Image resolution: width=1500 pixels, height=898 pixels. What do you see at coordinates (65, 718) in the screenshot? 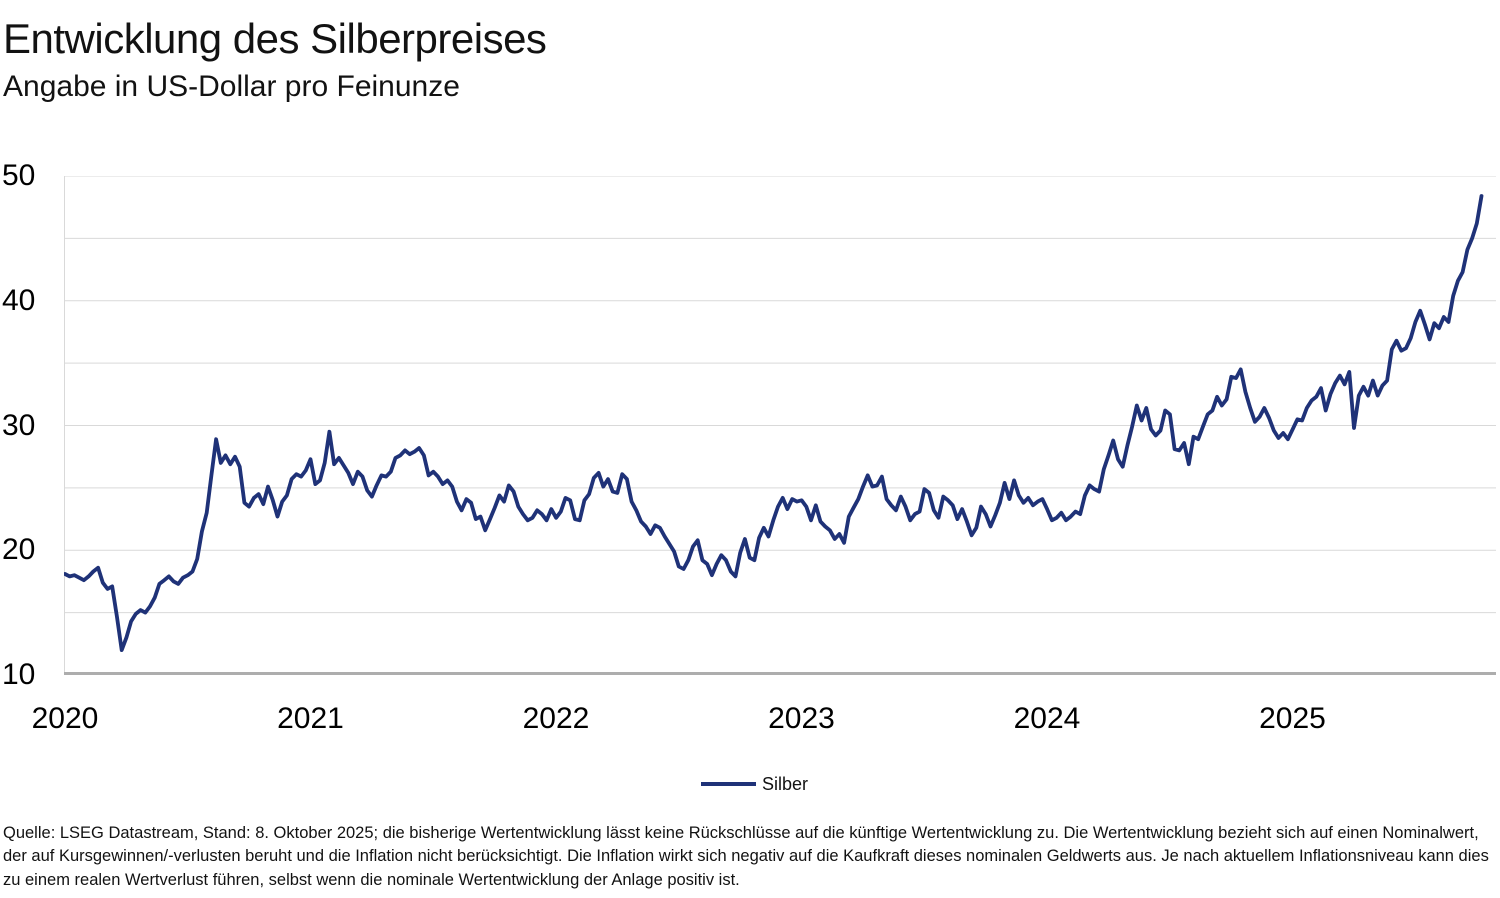
I see `x-tick-label-2020: 2020` at bounding box center [65, 718].